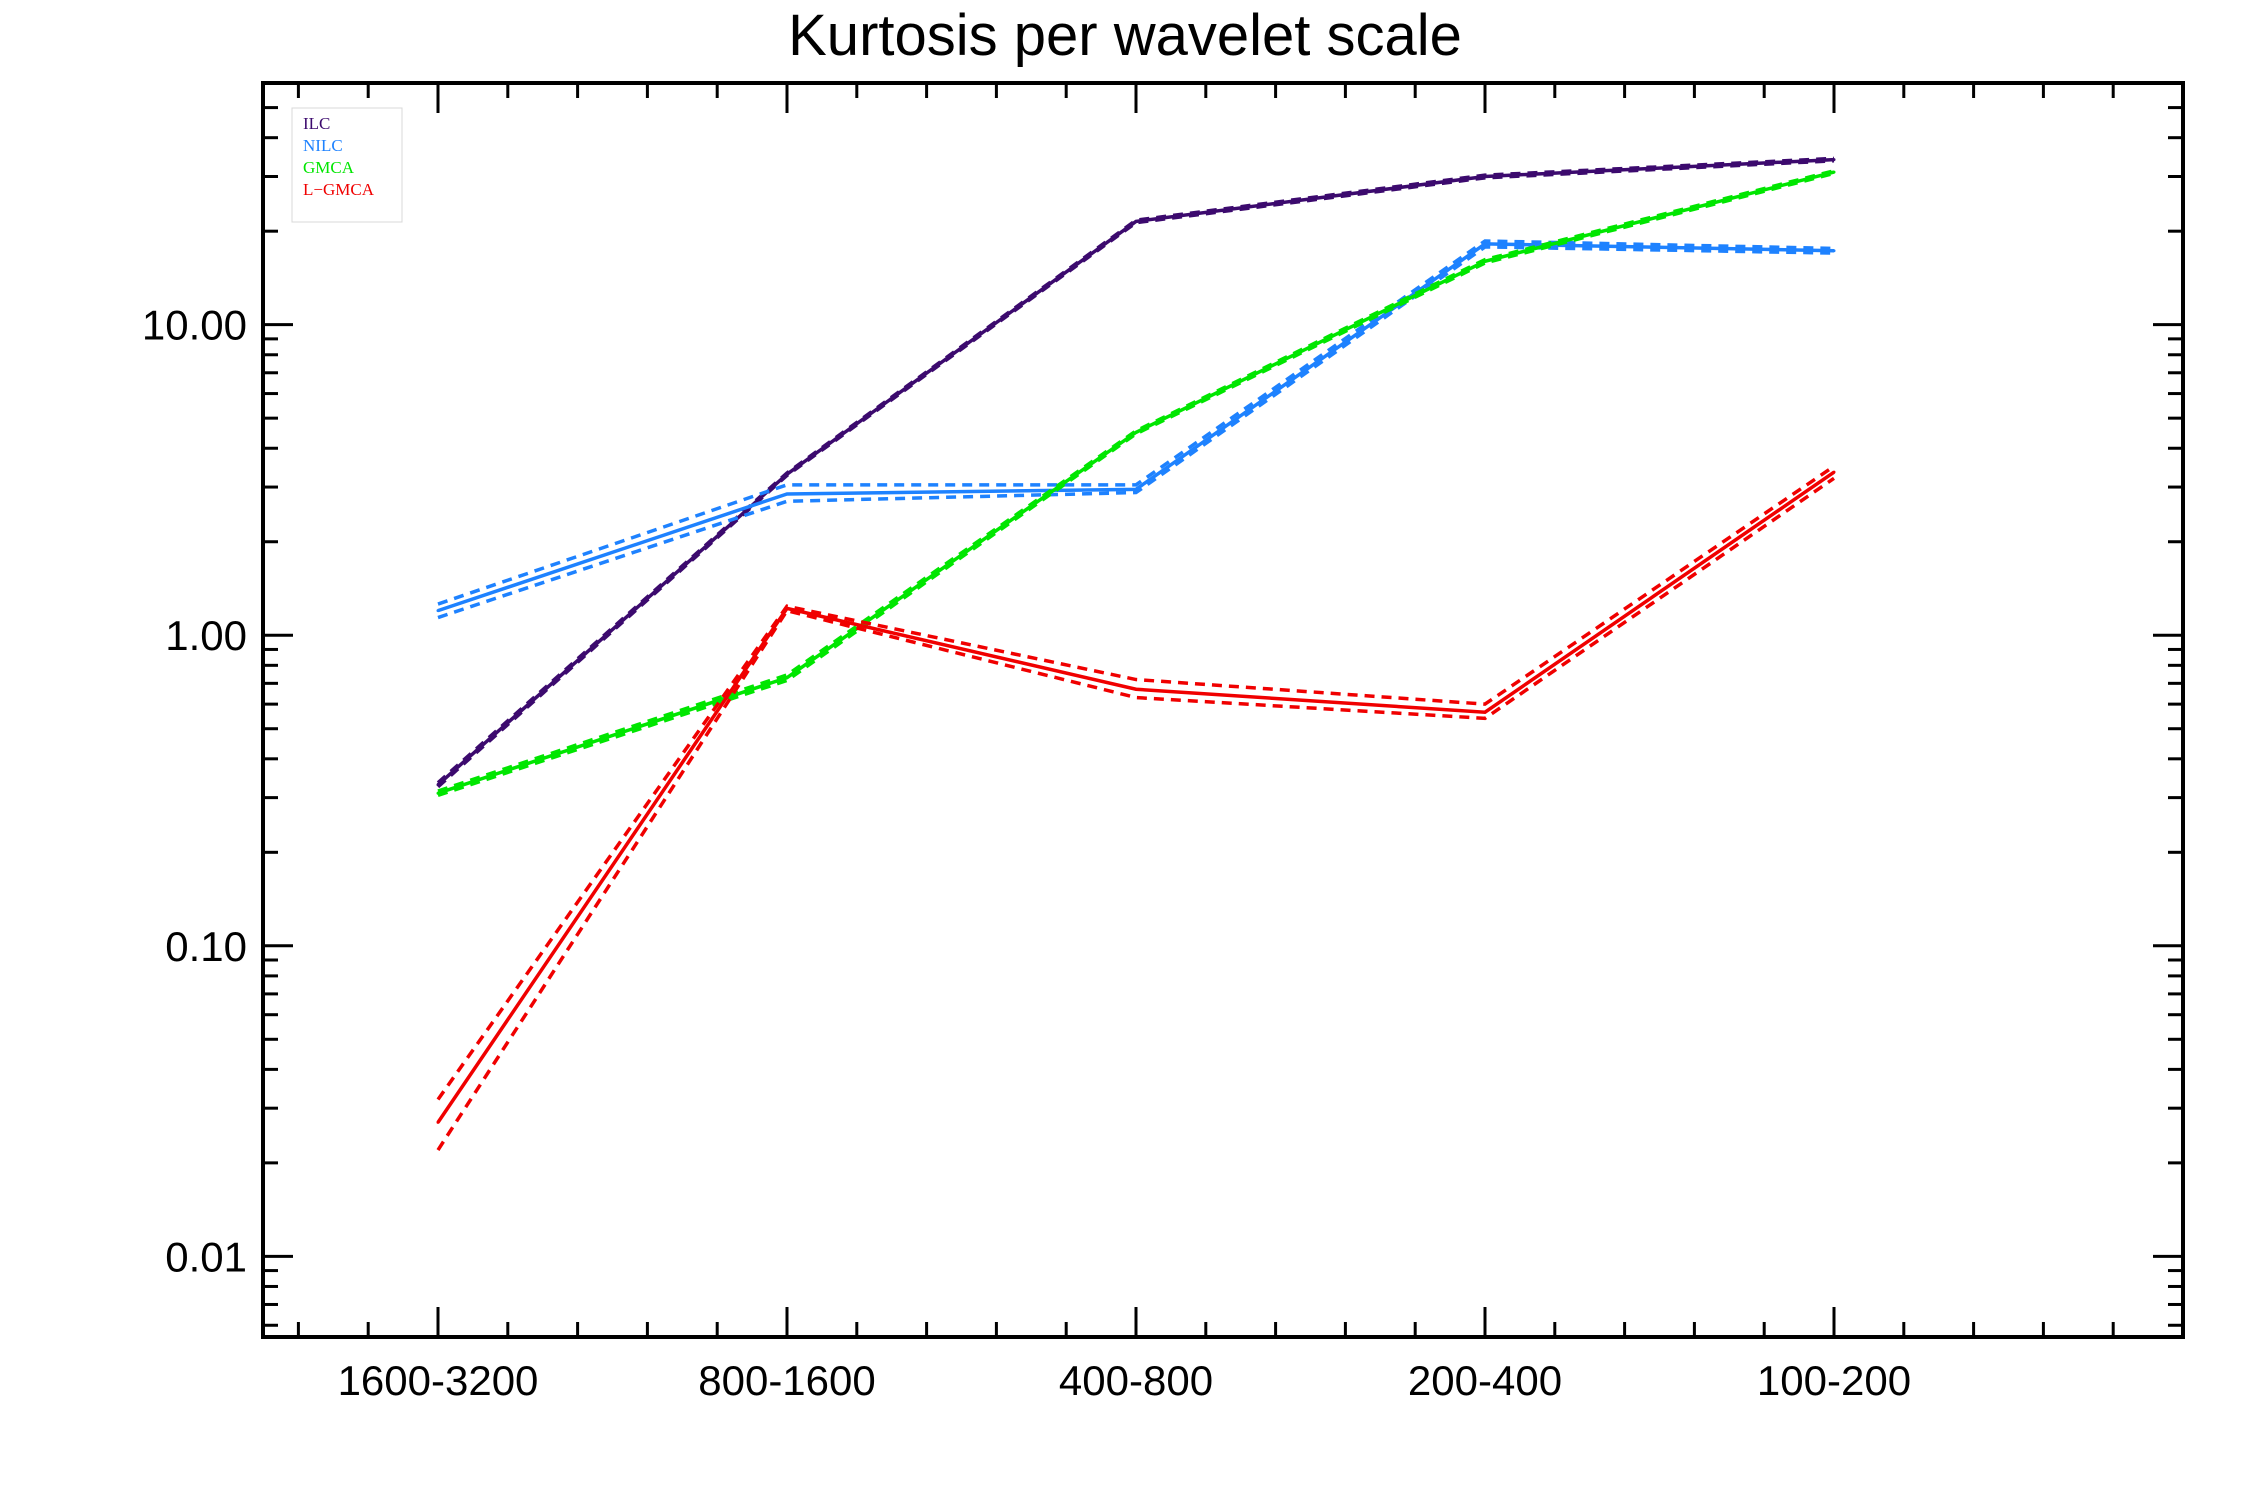 The height and width of the screenshot is (1500, 2250). I want to click on x-tick-label: 1600-3200, so click(438, 1380).